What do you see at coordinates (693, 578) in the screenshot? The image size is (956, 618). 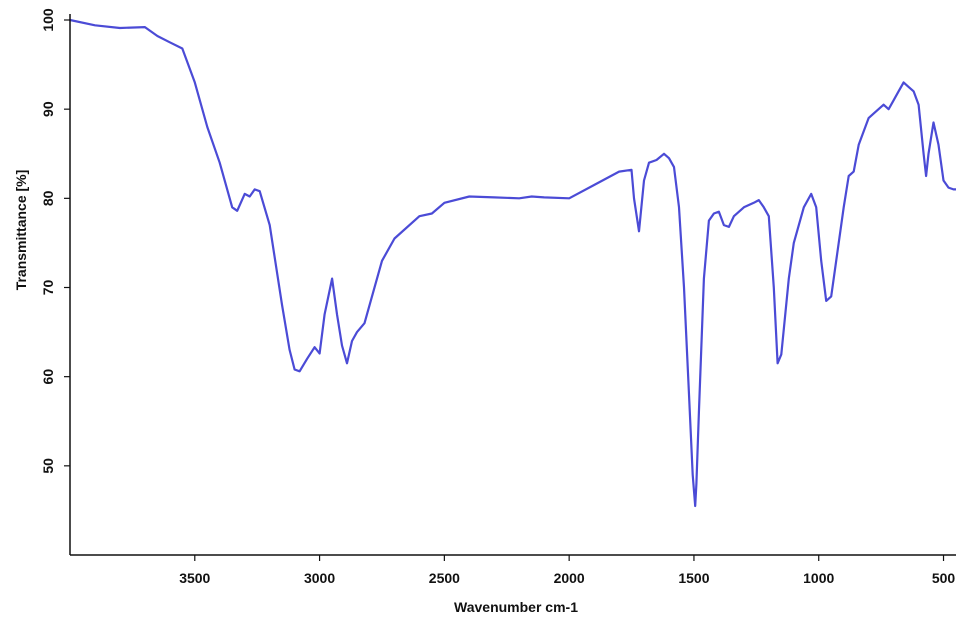 I see `x-tick-label: 1500` at bounding box center [693, 578].